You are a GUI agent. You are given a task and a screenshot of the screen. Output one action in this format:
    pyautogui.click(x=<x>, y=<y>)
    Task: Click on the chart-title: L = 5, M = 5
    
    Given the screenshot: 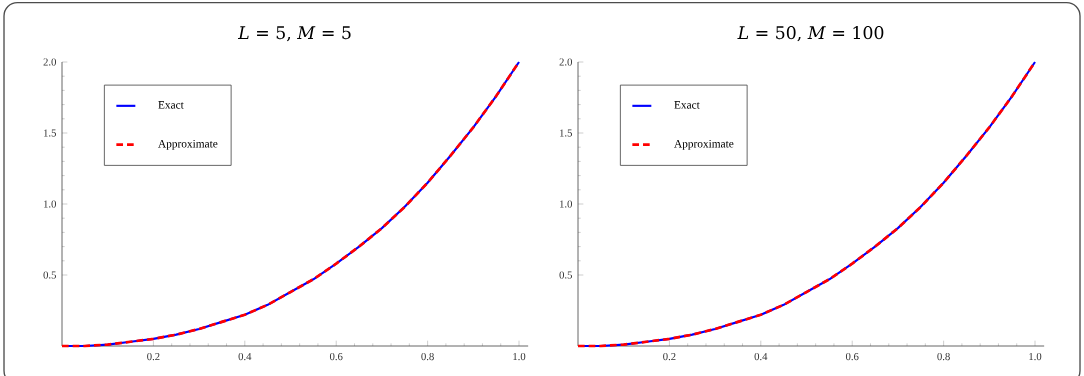 What is the action you would take?
    pyautogui.click(x=294, y=34)
    